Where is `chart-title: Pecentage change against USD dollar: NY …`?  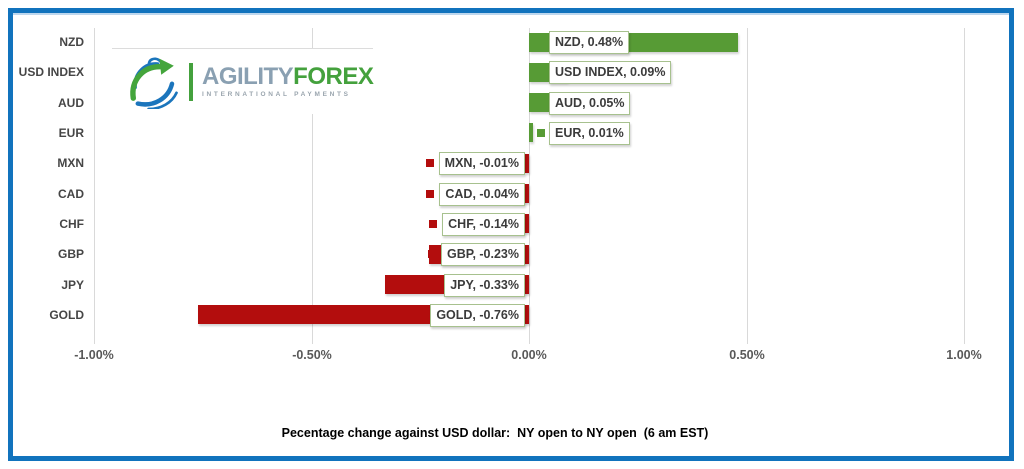 chart-title: Pecentage change against USD dollar: NY … is located at coordinates (495, 433).